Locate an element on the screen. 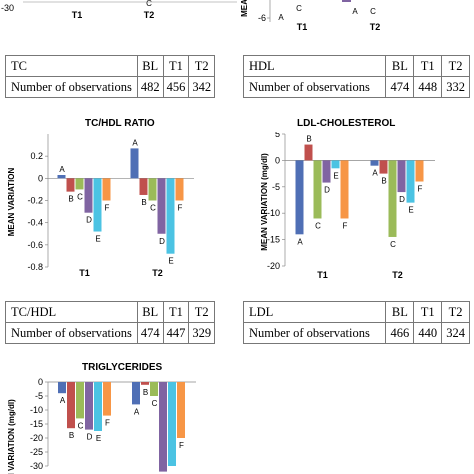 Image resolution: width=474 pixels, height=474 pixels. tg-y-tick-label: -30 is located at coordinates (36, 466).